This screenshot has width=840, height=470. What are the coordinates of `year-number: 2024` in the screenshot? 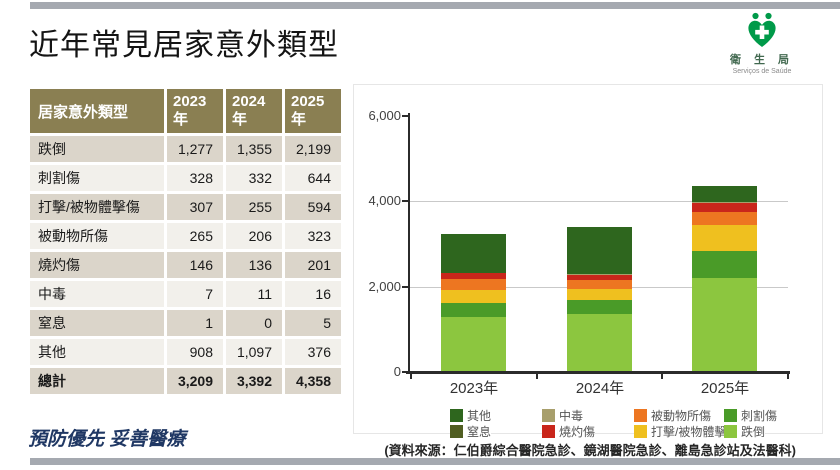 It's located at (249, 101).